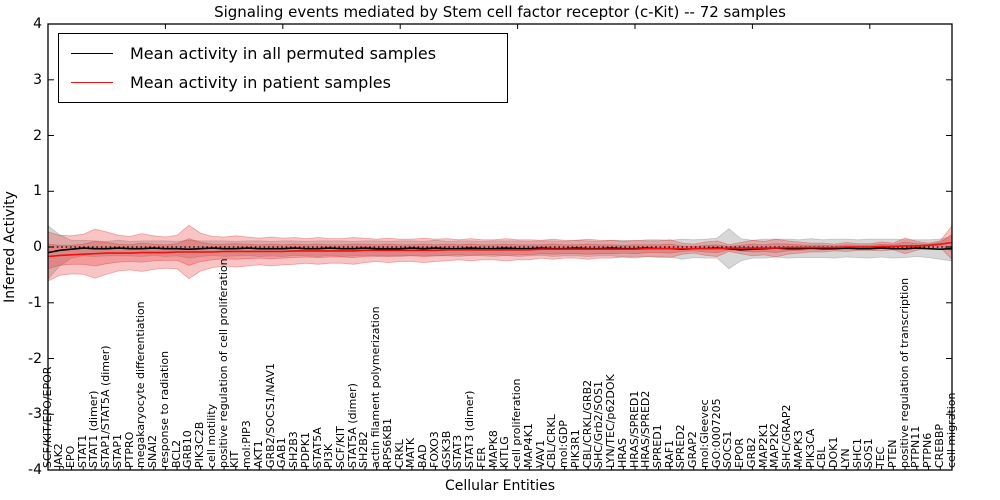 The height and width of the screenshot is (500, 1000). Describe the element at coordinates (258, 454) in the screenshot. I see `x-tick-label: AKT1` at that location.